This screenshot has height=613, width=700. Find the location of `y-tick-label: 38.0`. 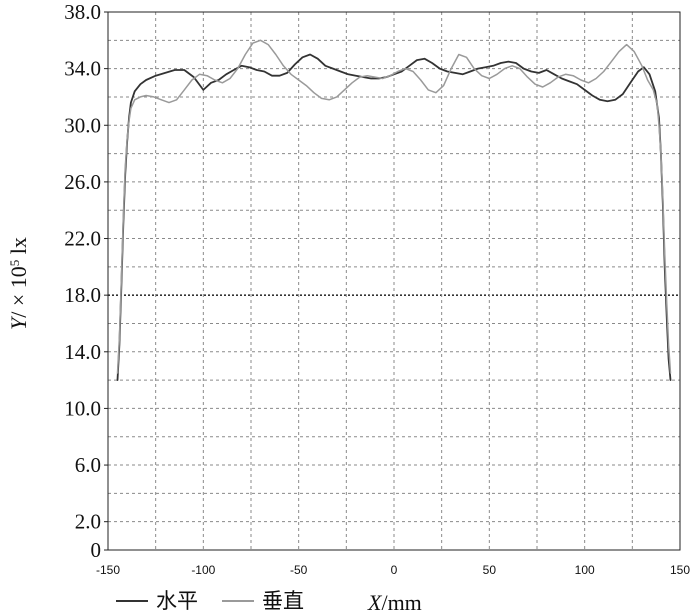

y-tick-label: 38.0 is located at coordinates (82, 12).